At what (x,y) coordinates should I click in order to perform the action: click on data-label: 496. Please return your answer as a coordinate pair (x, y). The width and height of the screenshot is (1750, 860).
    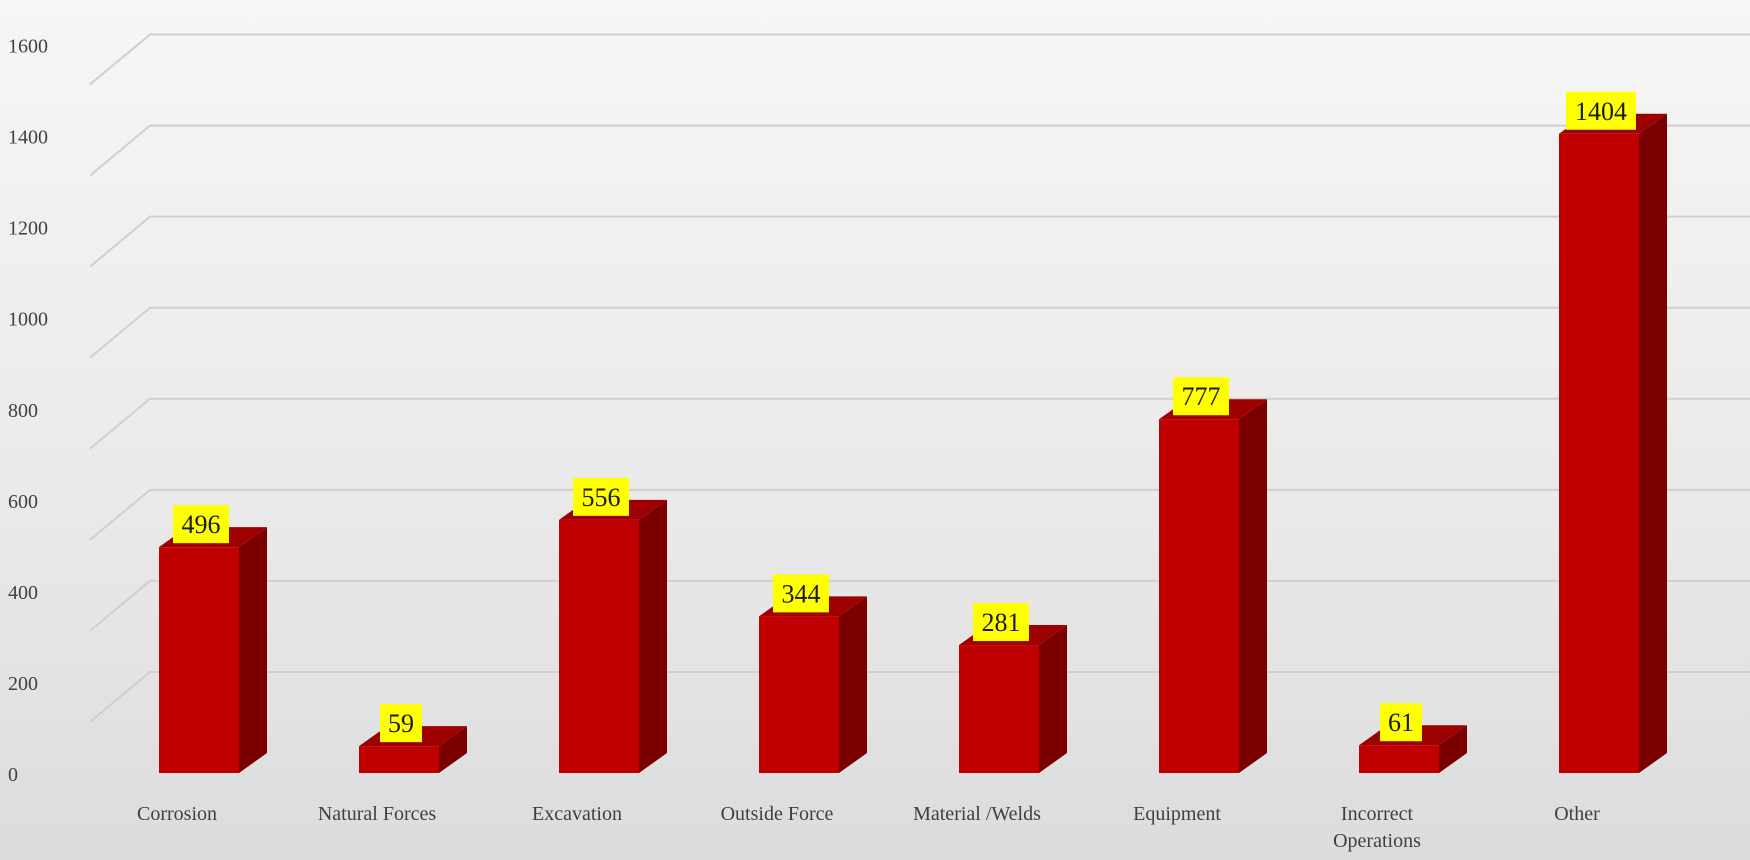
    Looking at the image, I should click on (201, 524).